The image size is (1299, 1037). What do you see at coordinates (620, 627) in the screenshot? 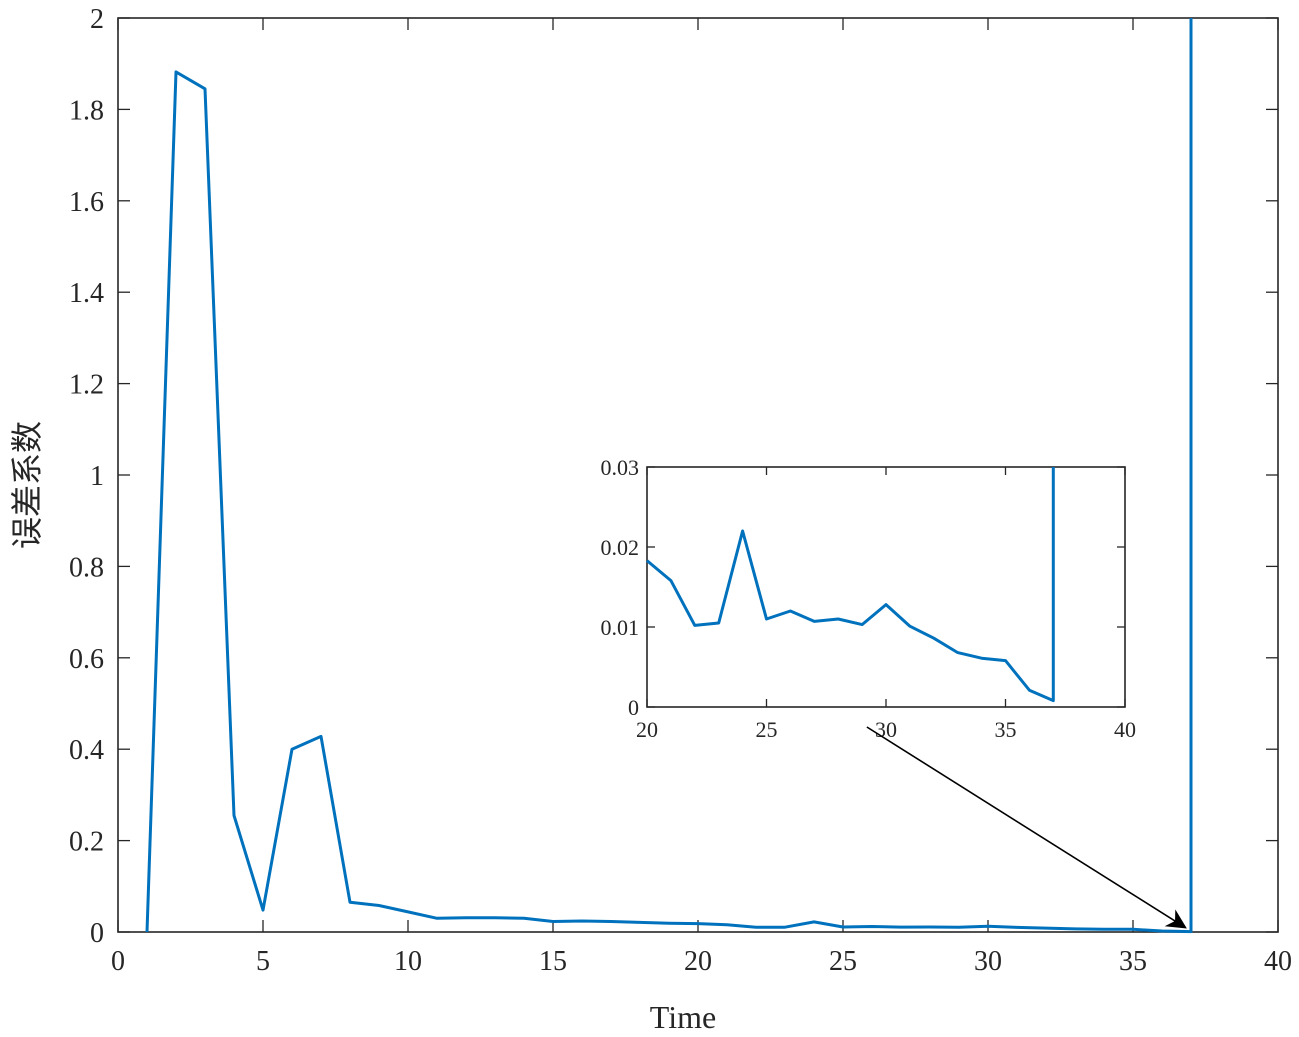
I see `inset-y-tick-label: 0.01` at bounding box center [620, 627].